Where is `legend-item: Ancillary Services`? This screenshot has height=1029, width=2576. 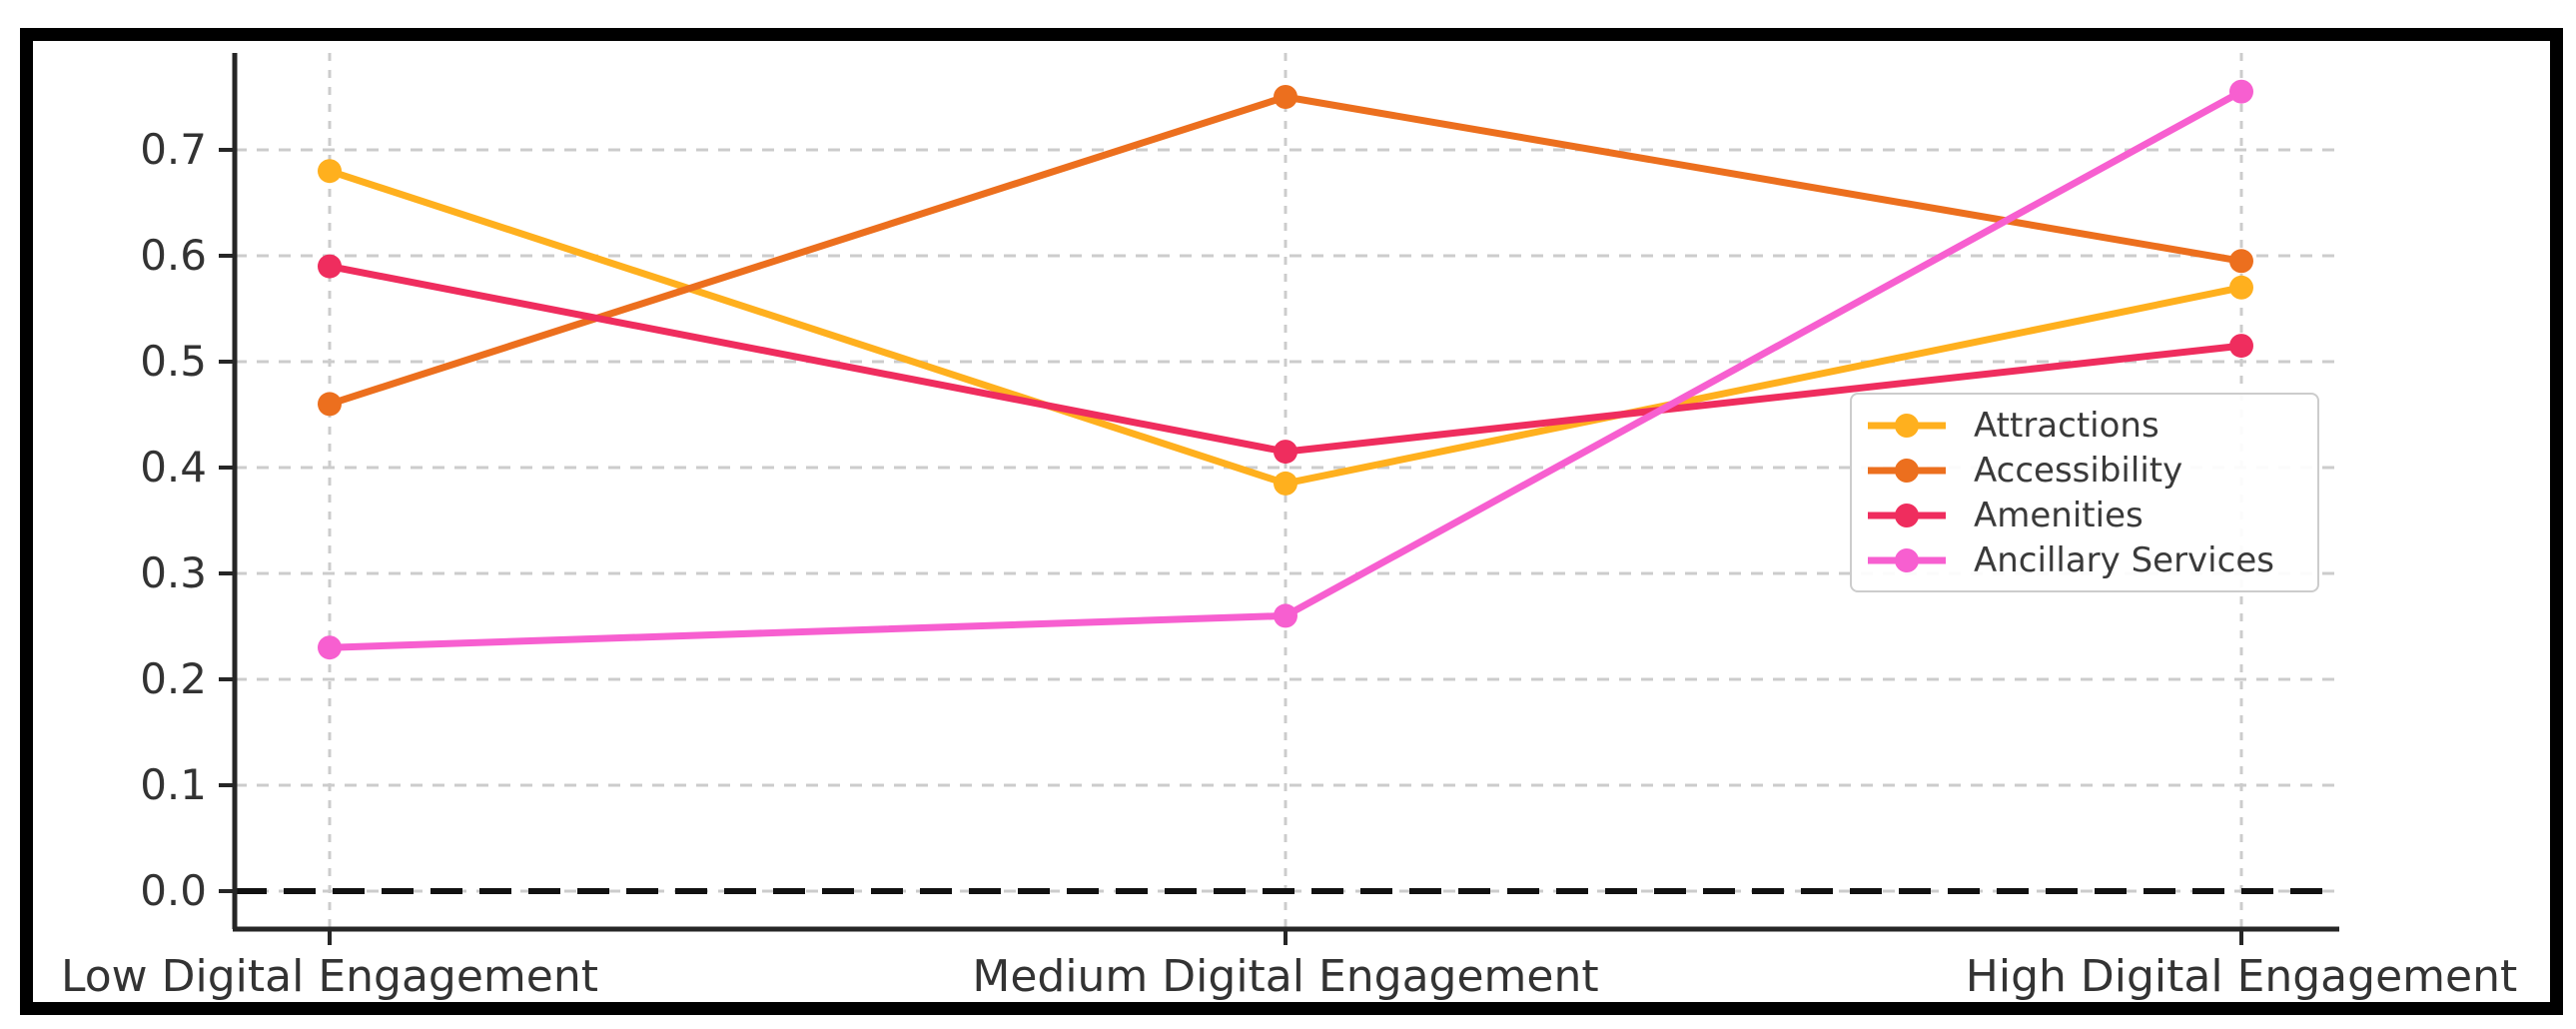
legend-item: Ancillary Services is located at coordinates (2085, 560).